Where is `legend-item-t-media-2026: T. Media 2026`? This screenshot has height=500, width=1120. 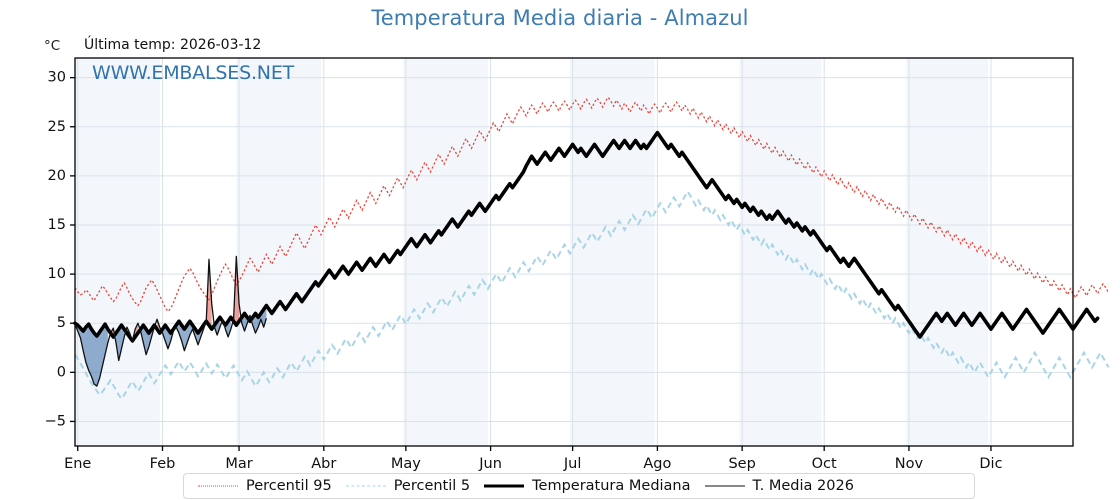 legend-item-t-media-2026: T. Media 2026 is located at coordinates (772, 486).